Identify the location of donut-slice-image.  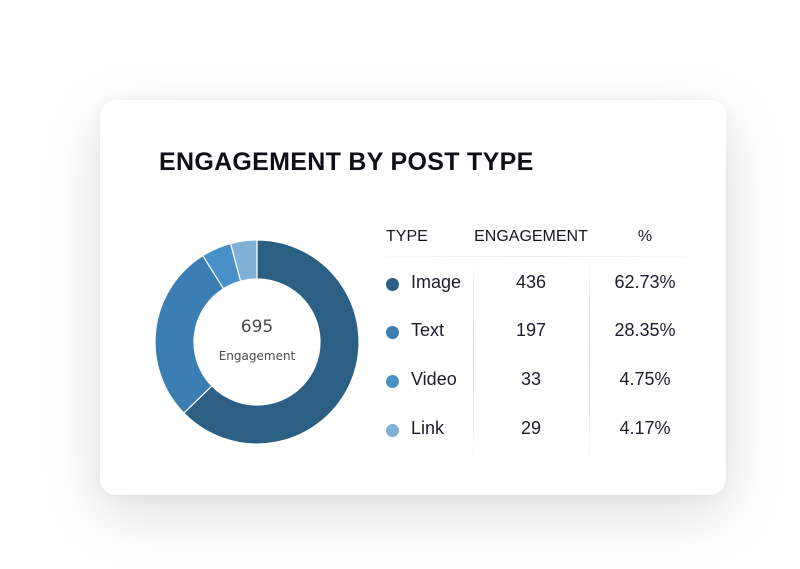
(271, 342).